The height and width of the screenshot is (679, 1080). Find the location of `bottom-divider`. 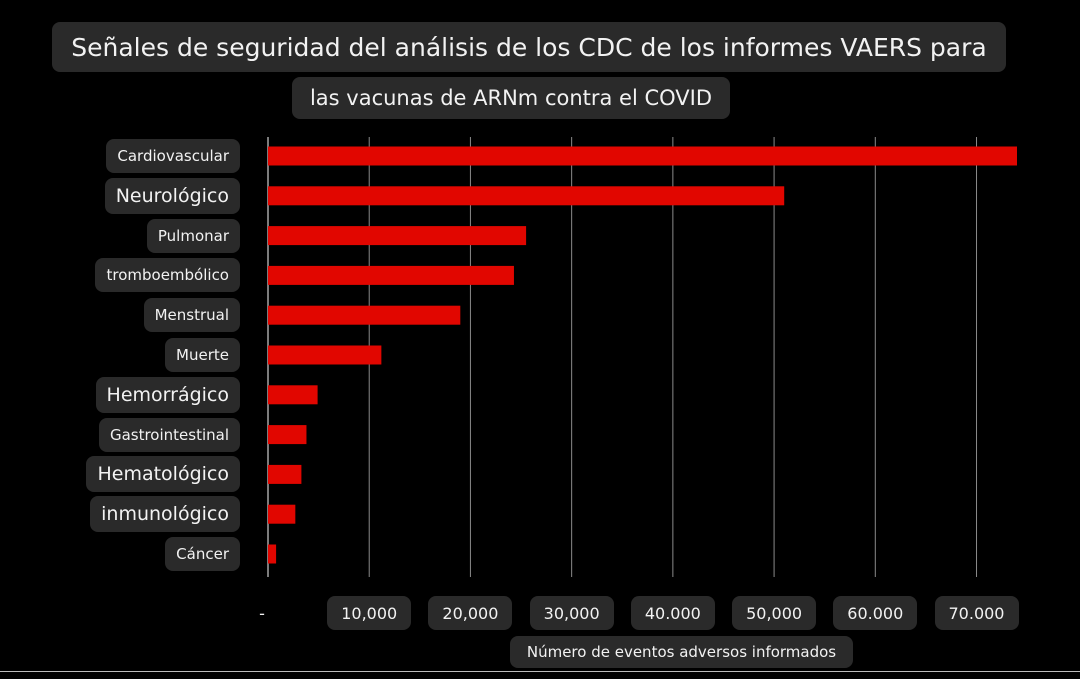

bottom-divider is located at coordinates (540, 671).